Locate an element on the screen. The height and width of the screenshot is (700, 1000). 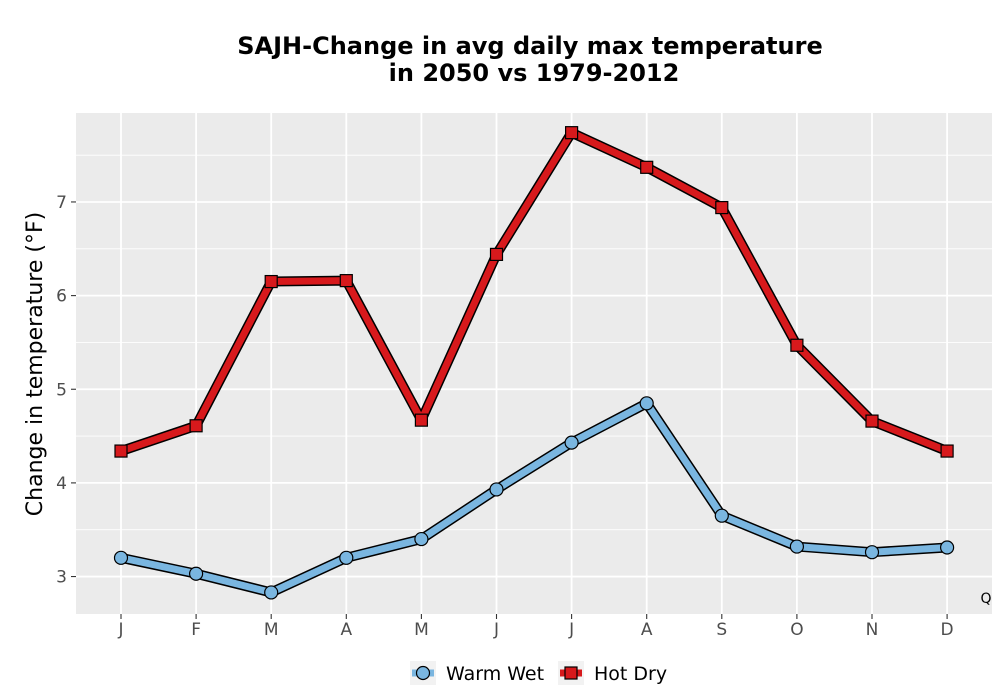
y-tick-label: 3 is located at coordinates (61, 578).